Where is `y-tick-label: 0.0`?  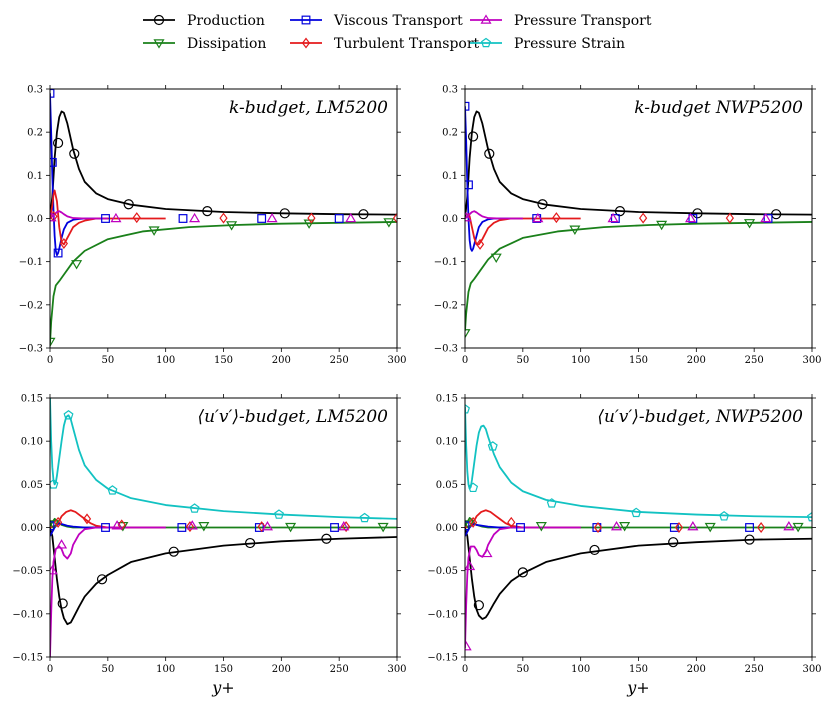 y-tick-label: 0.0 is located at coordinates (450, 219).